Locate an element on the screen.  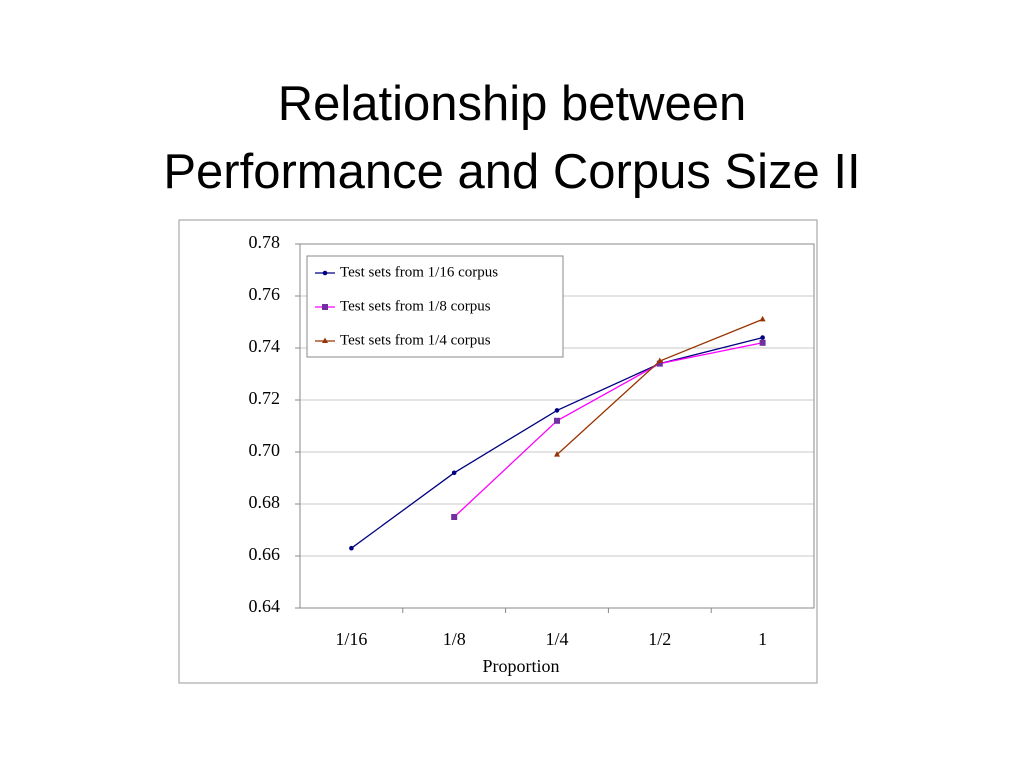
y-tick-label: 0.78 is located at coordinates (265, 242).